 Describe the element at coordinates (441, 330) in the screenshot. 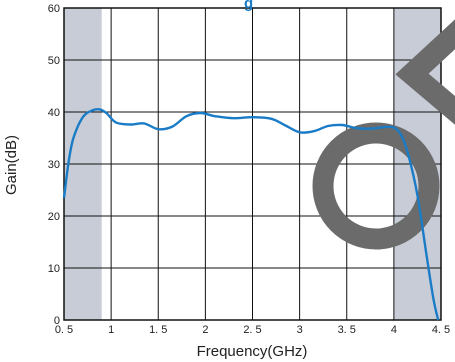

I see `x-tick-label: 4. 5` at that location.